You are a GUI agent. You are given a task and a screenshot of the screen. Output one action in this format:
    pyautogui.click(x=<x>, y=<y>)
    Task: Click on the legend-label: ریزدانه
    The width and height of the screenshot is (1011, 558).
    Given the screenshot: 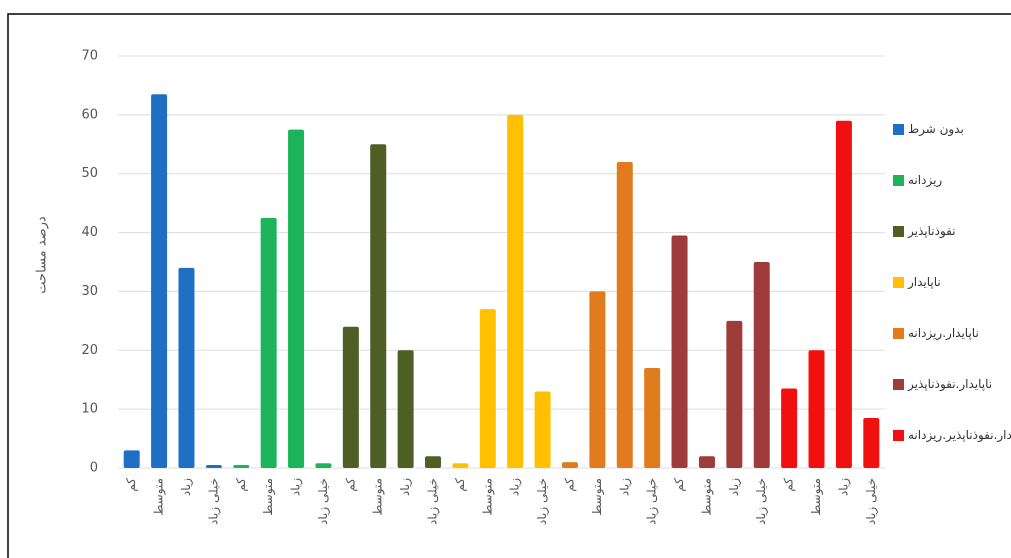 What is the action you would take?
    pyautogui.click(x=925, y=180)
    